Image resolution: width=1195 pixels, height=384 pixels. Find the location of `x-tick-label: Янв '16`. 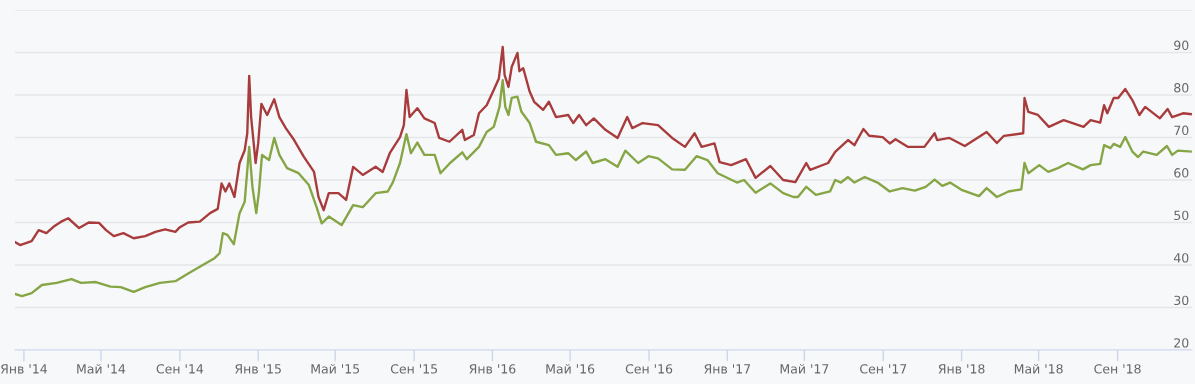

x-tick-label: Янв '16 is located at coordinates (492, 369).